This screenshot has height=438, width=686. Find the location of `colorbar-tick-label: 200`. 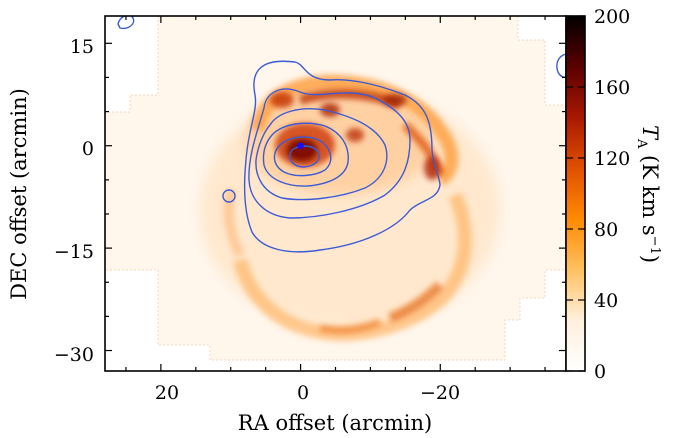

colorbar-tick-label: 200 is located at coordinates (612, 17).